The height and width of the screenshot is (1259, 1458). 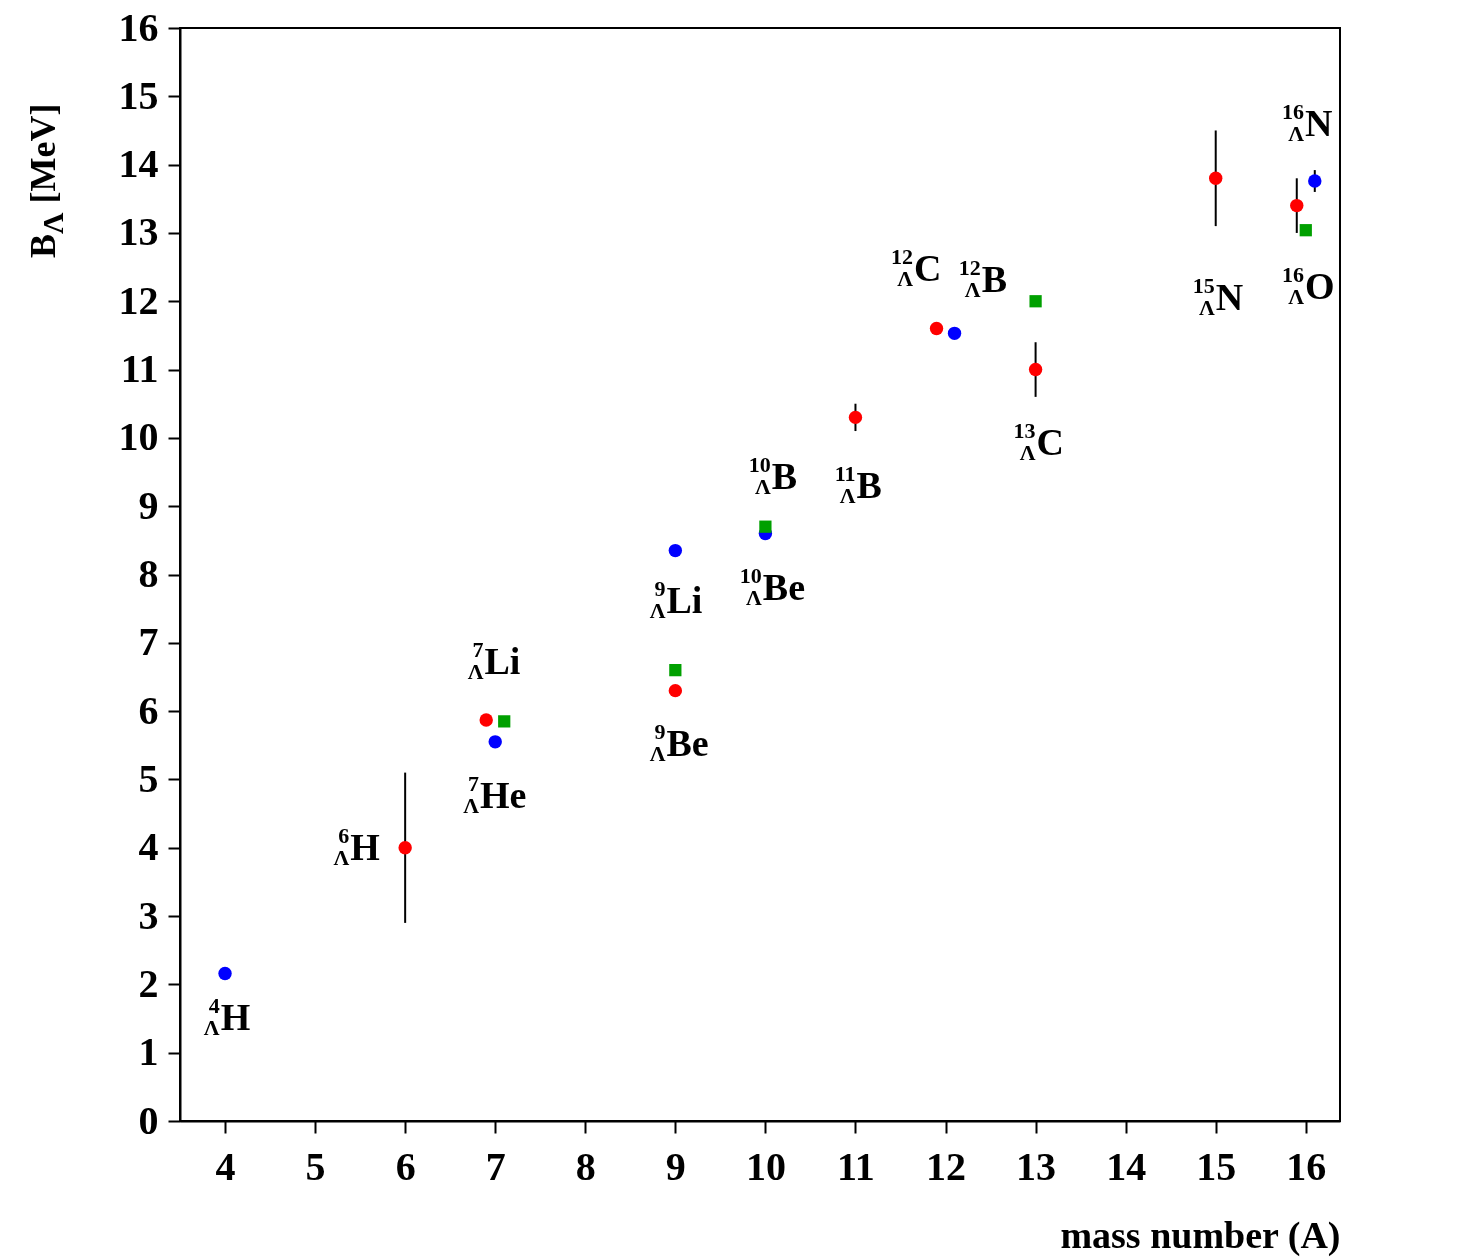 I want to click on y-tick-label: 14, so click(x=138, y=164).